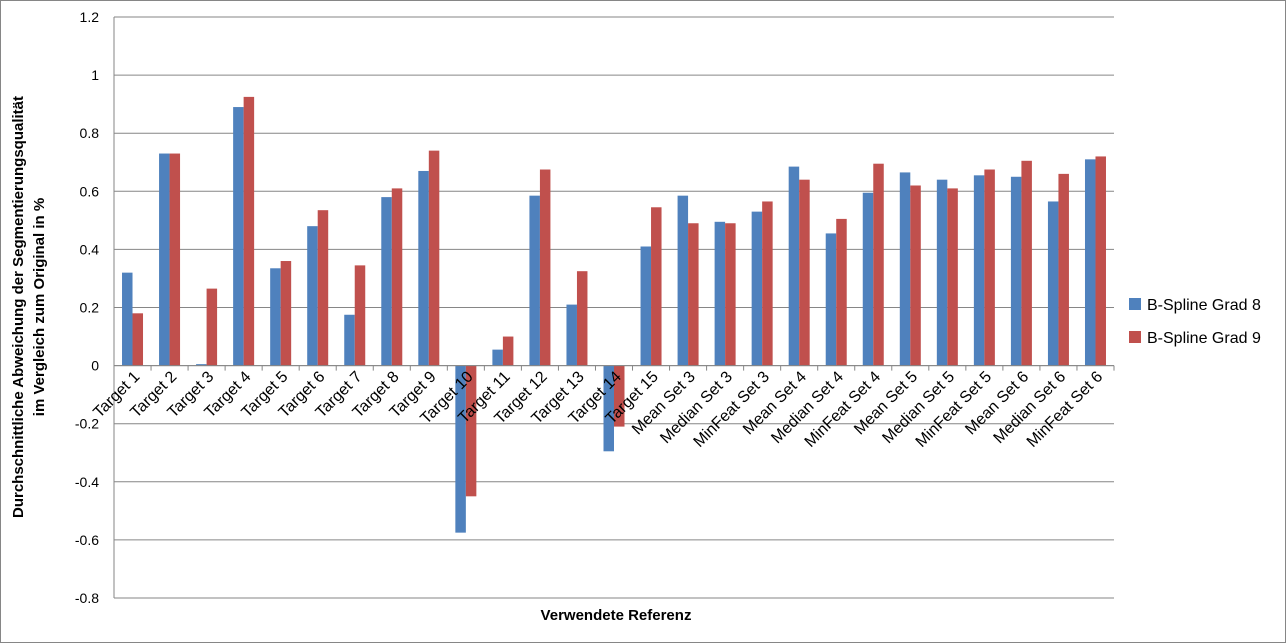 Image resolution: width=1286 pixels, height=643 pixels. I want to click on y-tick-label: 0, so click(95, 366).